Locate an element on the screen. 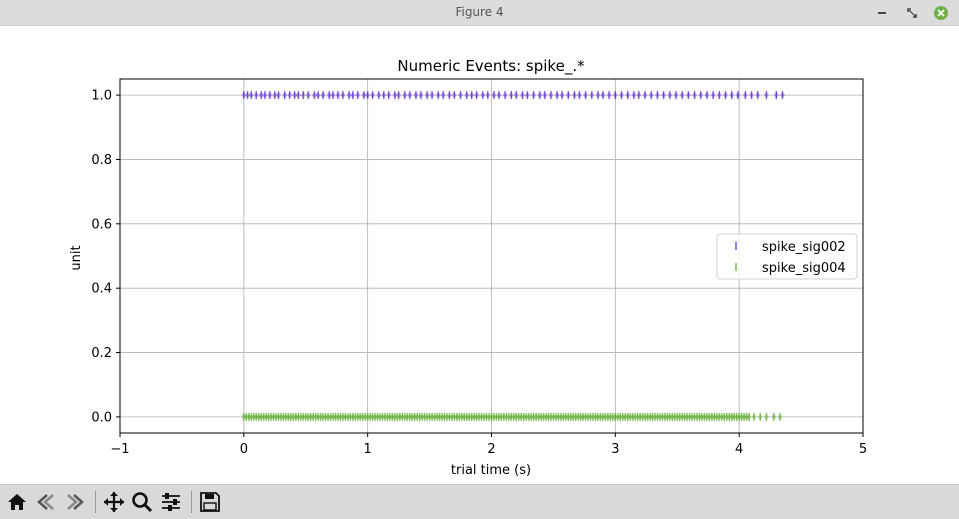 The width and height of the screenshot is (959, 519). x-tick-label: 3 is located at coordinates (615, 449).